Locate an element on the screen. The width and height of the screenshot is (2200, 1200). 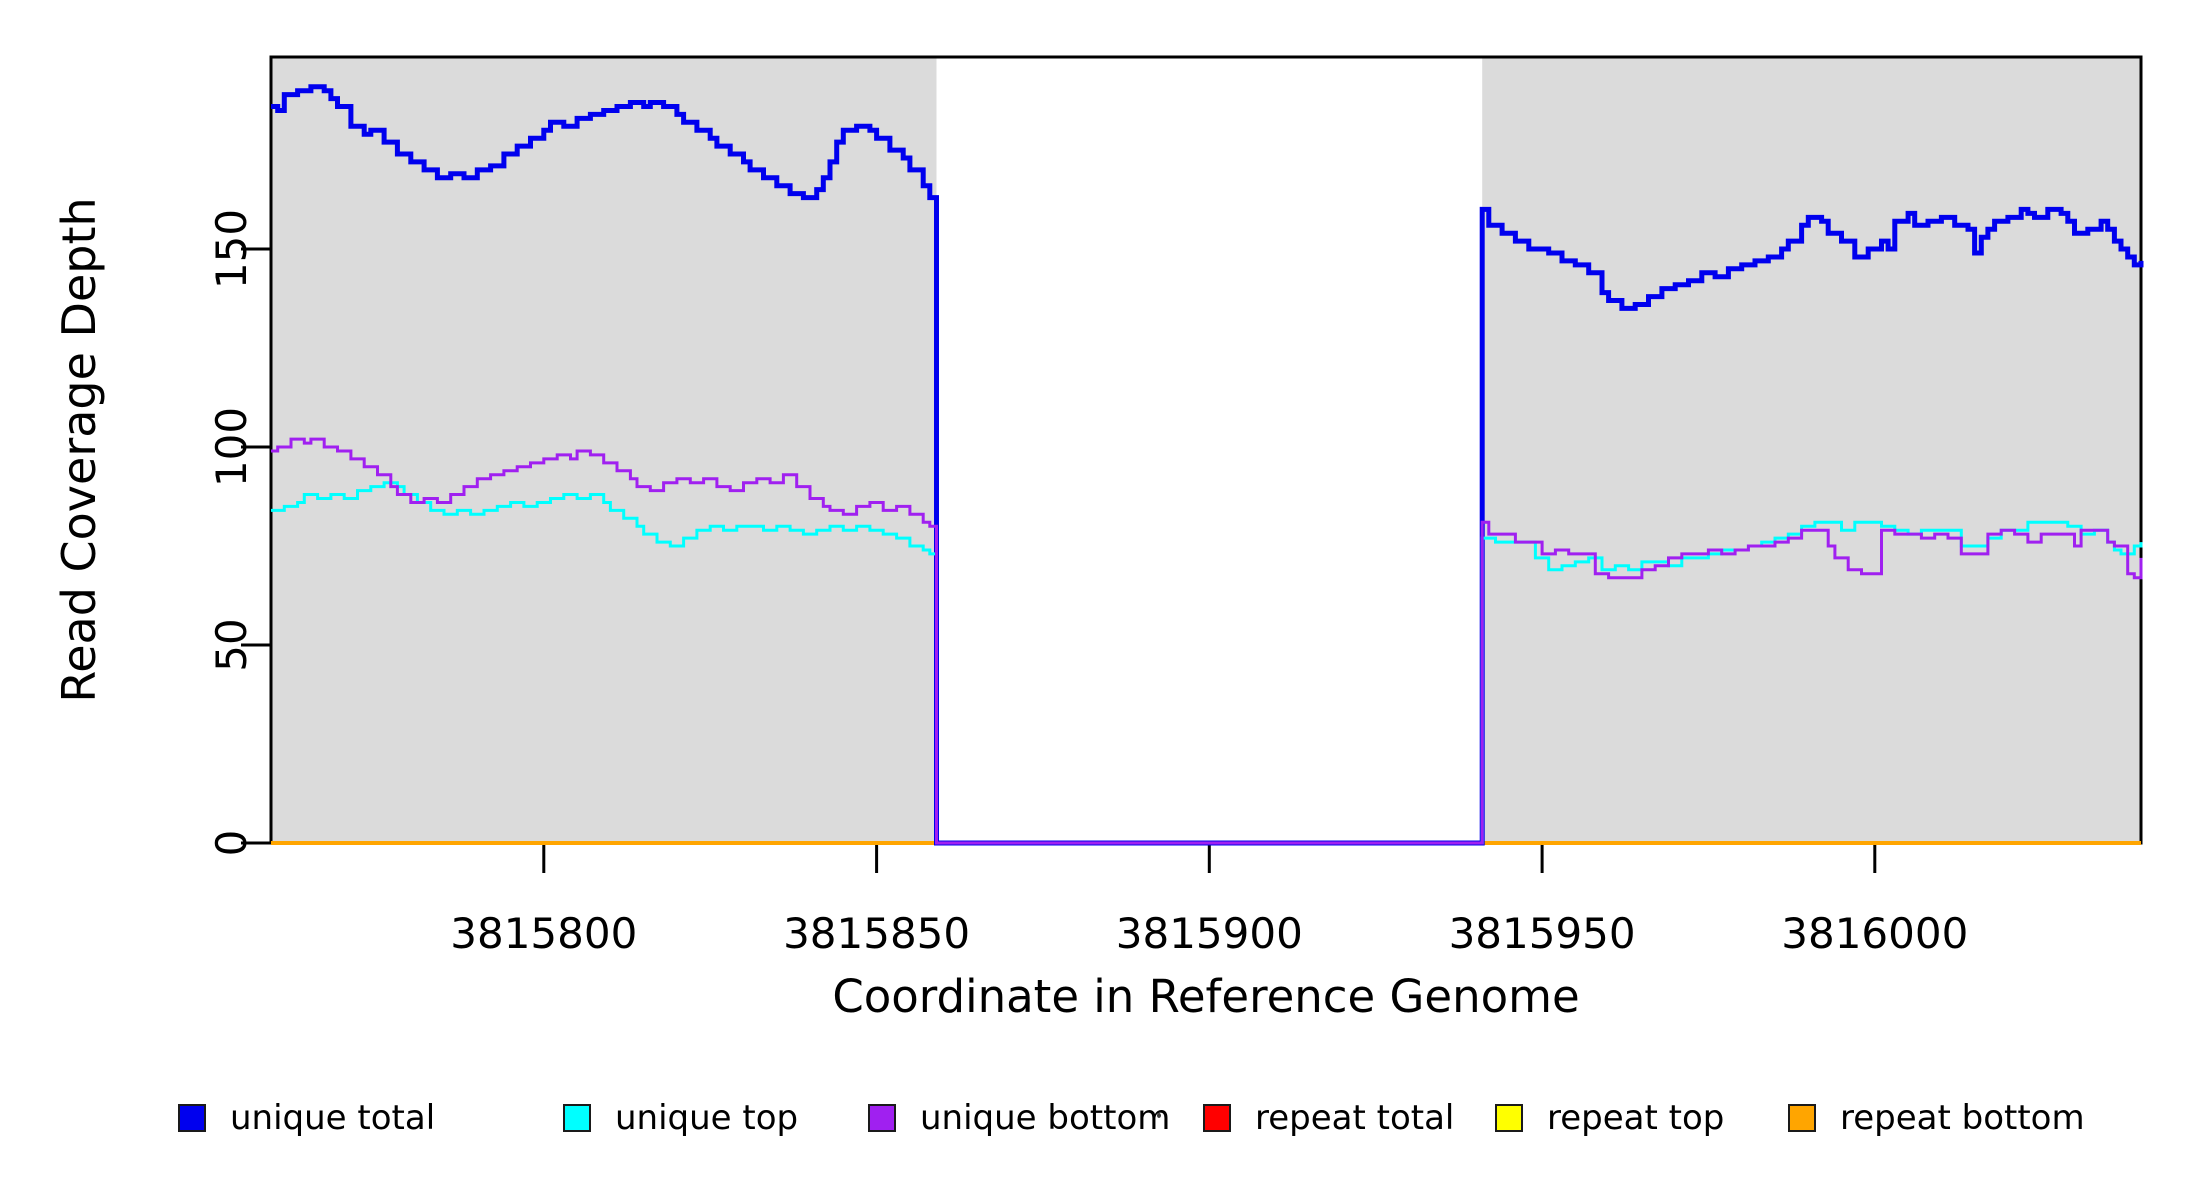
legend-item-repeat-bottom: repeat bottom is located at coordinates (1936, 1118).